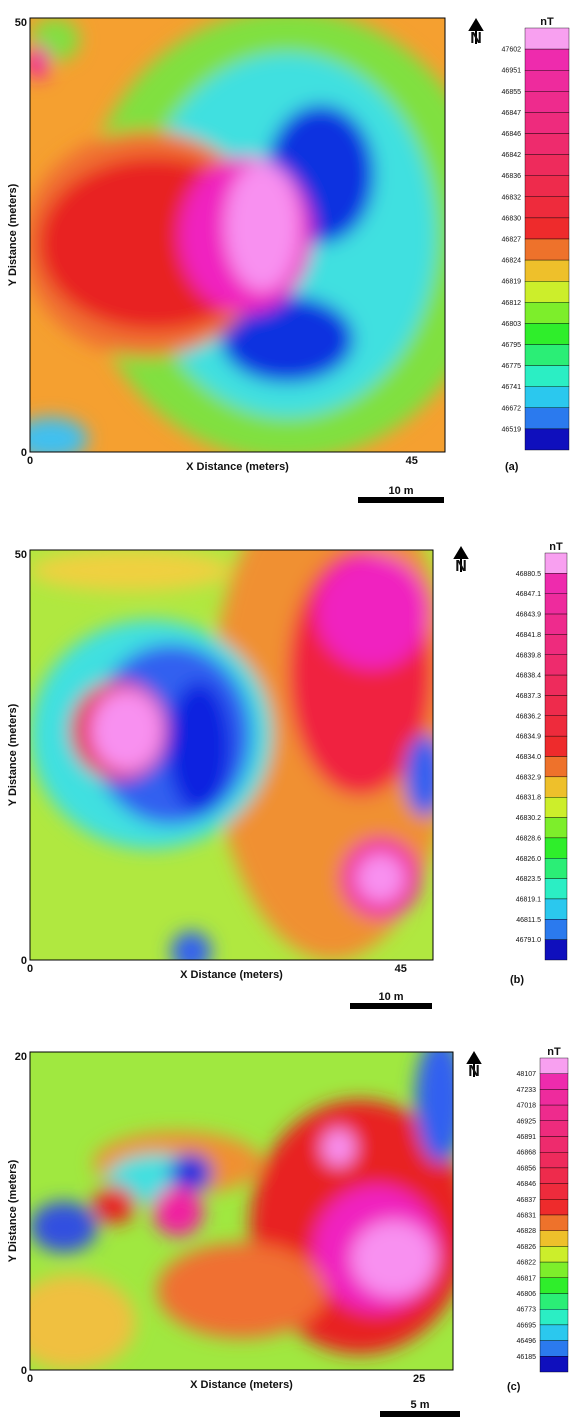  I want to click on legend-level: 46891, so click(527, 1137).